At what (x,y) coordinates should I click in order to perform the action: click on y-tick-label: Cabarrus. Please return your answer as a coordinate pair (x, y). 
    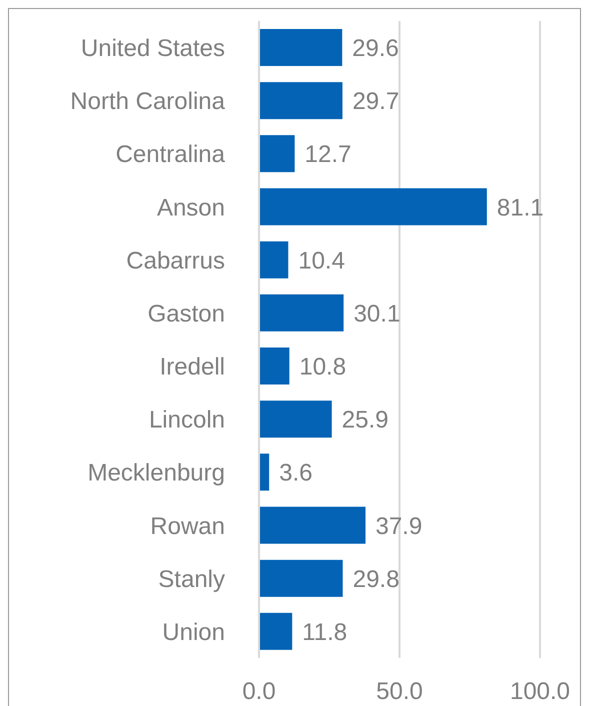
    Looking at the image, I should click on (175, 260).